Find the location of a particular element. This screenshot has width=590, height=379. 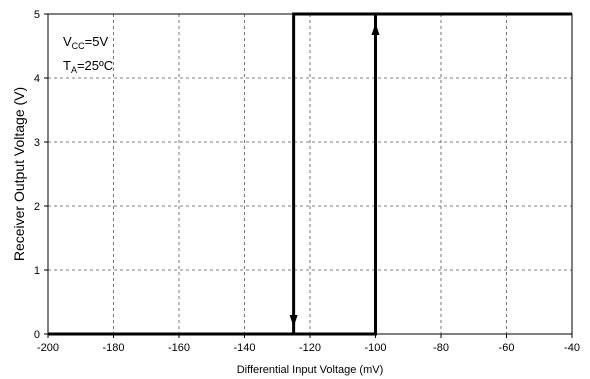

vcc-annotation-sub: CC is located at coordinates (78, 46).